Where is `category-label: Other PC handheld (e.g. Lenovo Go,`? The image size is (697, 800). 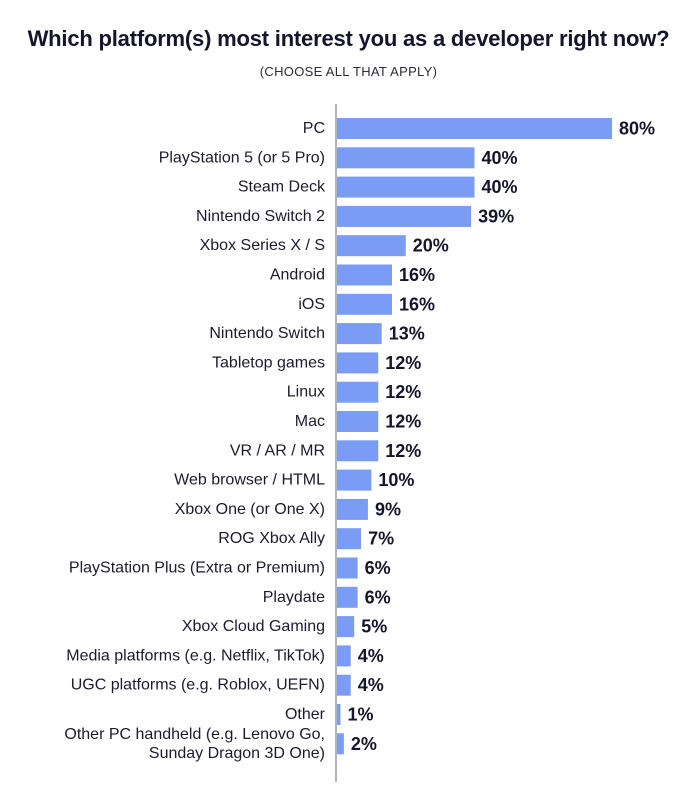
category-label: Other PC handheld (e.g. Lenovo Go, is located at coordinates (194, 734).